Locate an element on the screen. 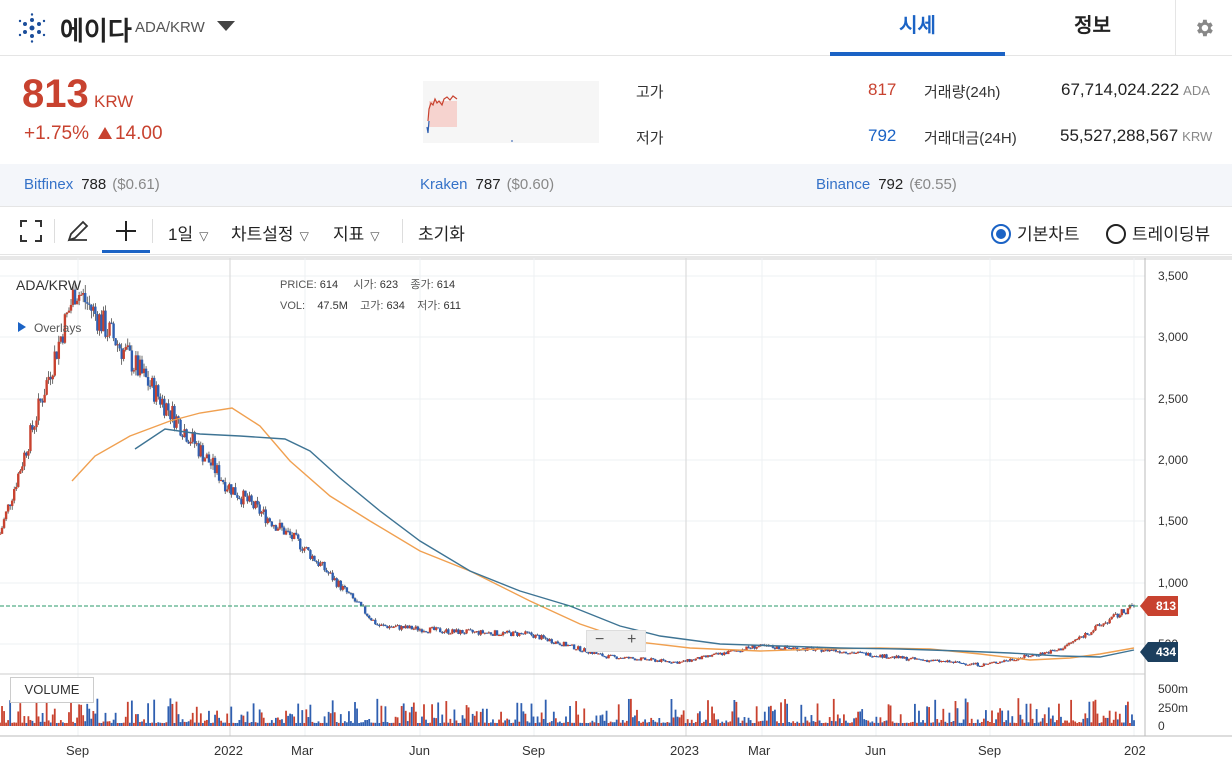  tab-info: 정보 is located at coordinates (1092, 26).